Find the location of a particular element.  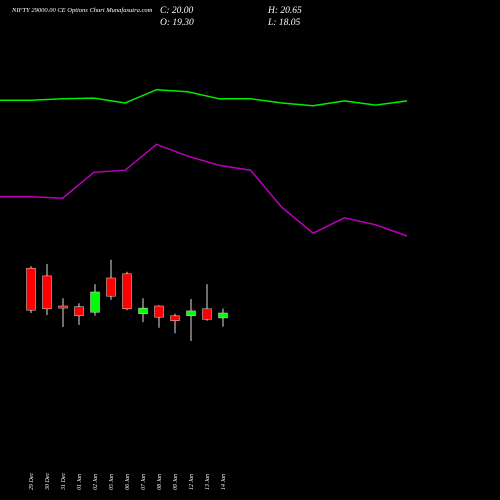

low-label: L: 18.05 is located at coordinates (283, 23).